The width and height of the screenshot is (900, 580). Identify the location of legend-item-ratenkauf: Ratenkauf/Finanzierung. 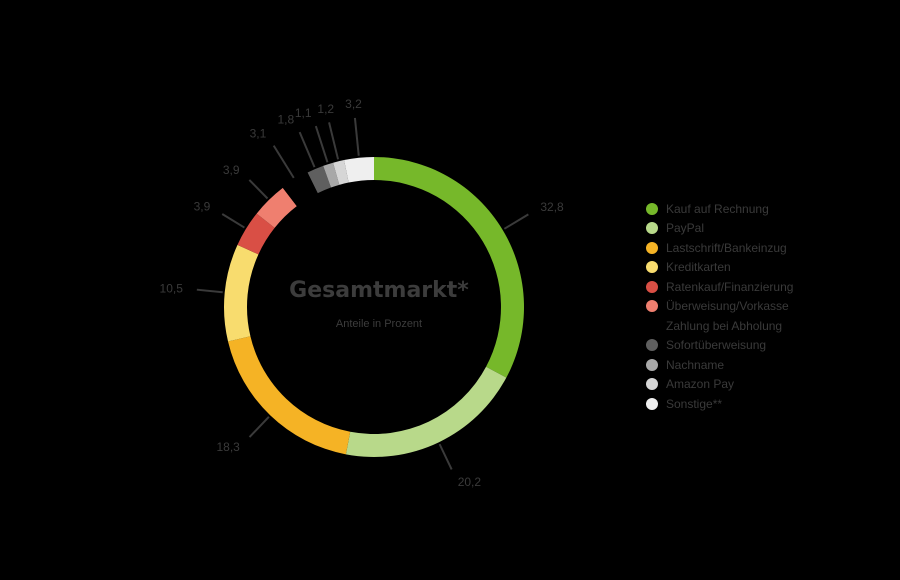
(719, 287).